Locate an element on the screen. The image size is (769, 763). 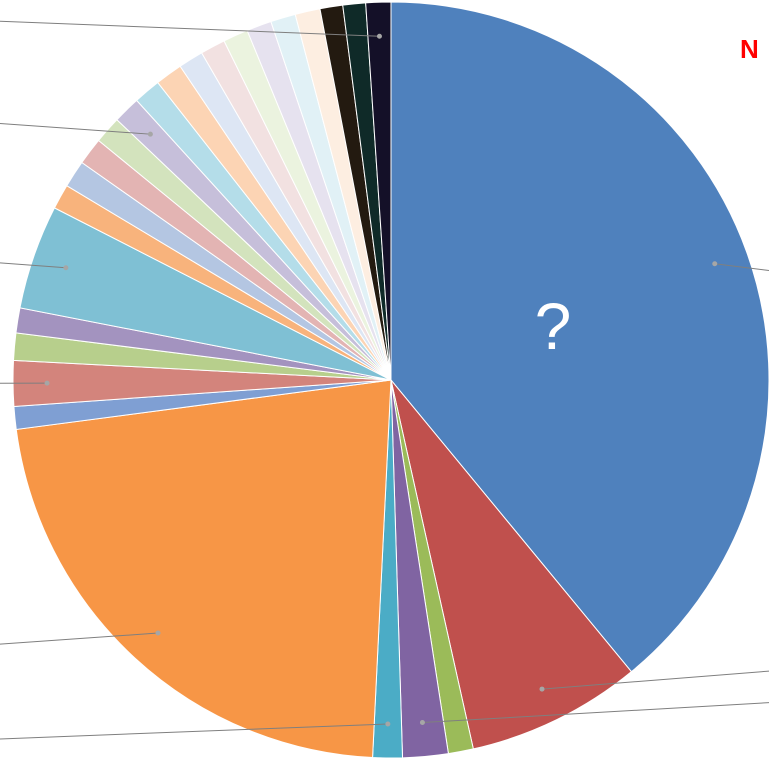
pie-slice is located at coordinates (378, 191).